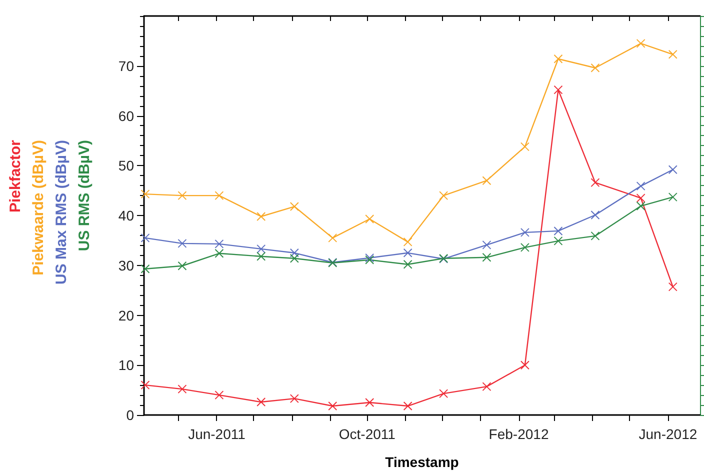 The height and width of the screenshot is (475, 704). I want to click on y-tick-label: 60, so click(126, 116).